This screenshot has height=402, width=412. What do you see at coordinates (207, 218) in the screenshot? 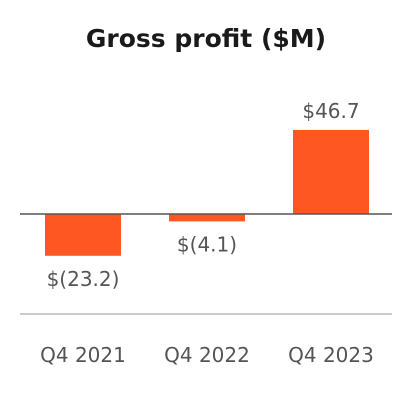
I see `bar-q4-2022` at bounding box center [207, 218].